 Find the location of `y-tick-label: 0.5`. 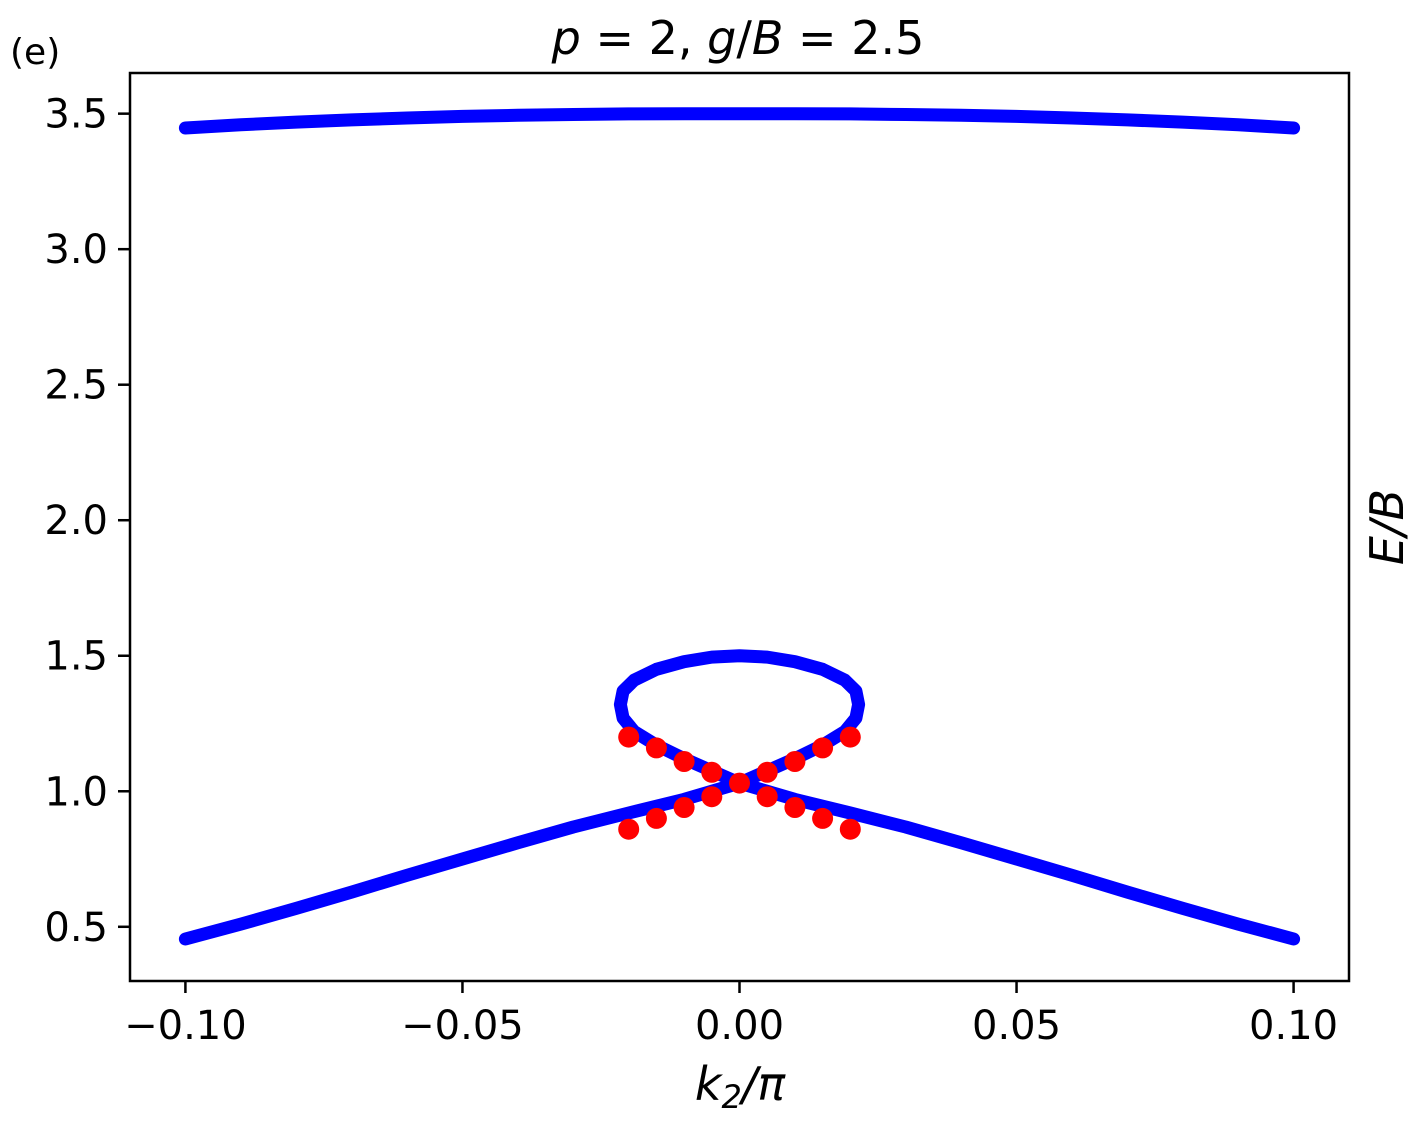

y-tick-label: 0.5 is located at coordinates (76, 928).